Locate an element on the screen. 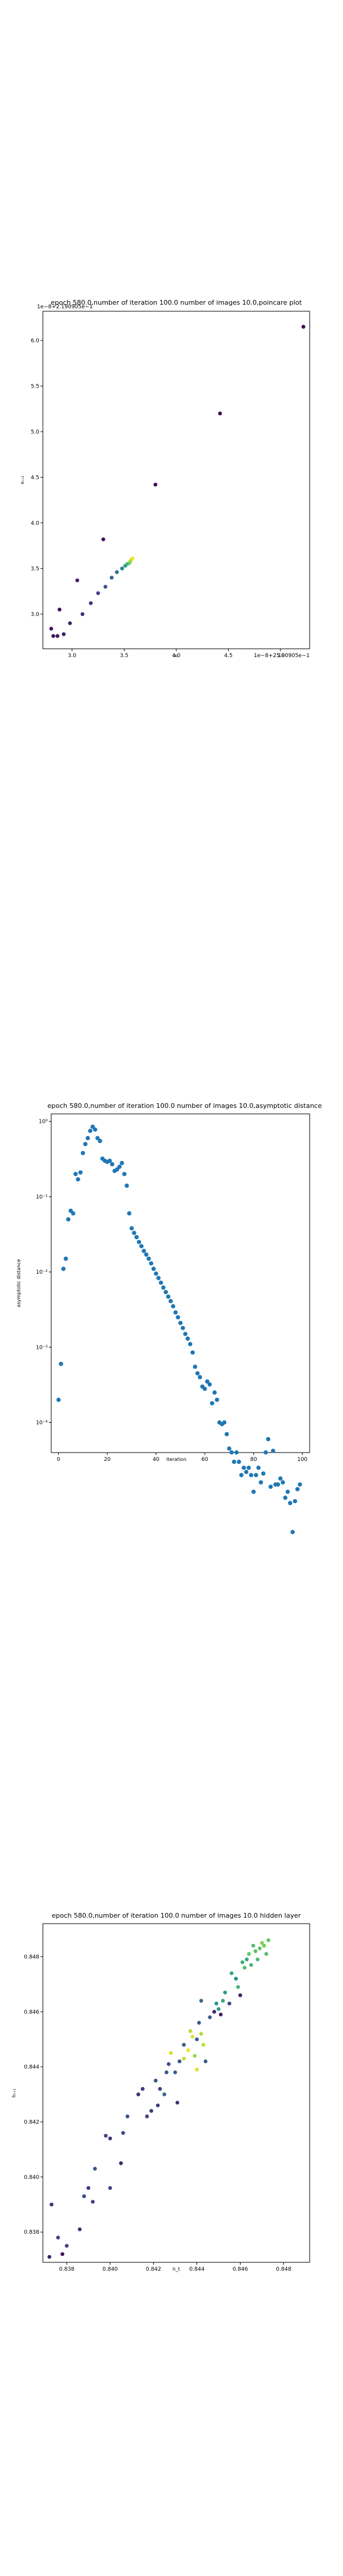  y-tick-label: 10⁻¹ is located at coordinates (42, 1197).